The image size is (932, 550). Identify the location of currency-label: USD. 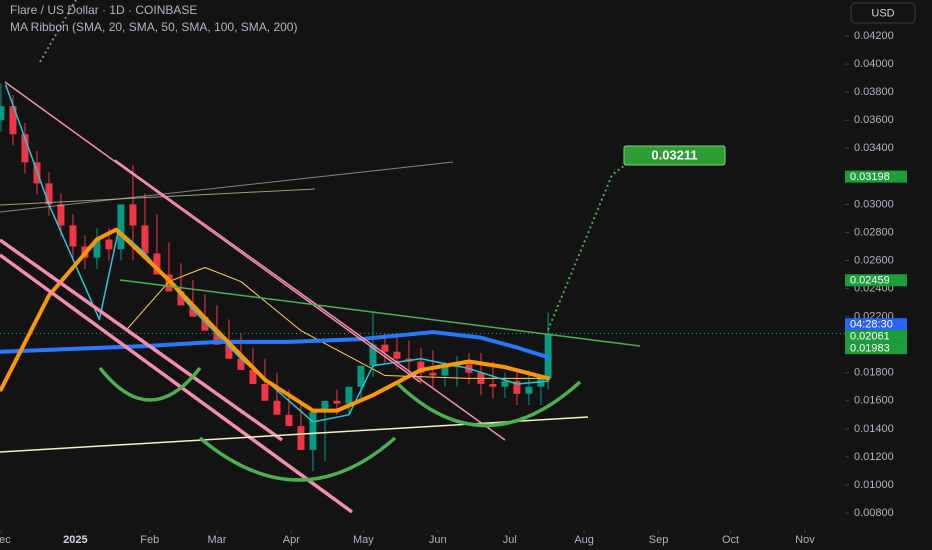
(882, 13).